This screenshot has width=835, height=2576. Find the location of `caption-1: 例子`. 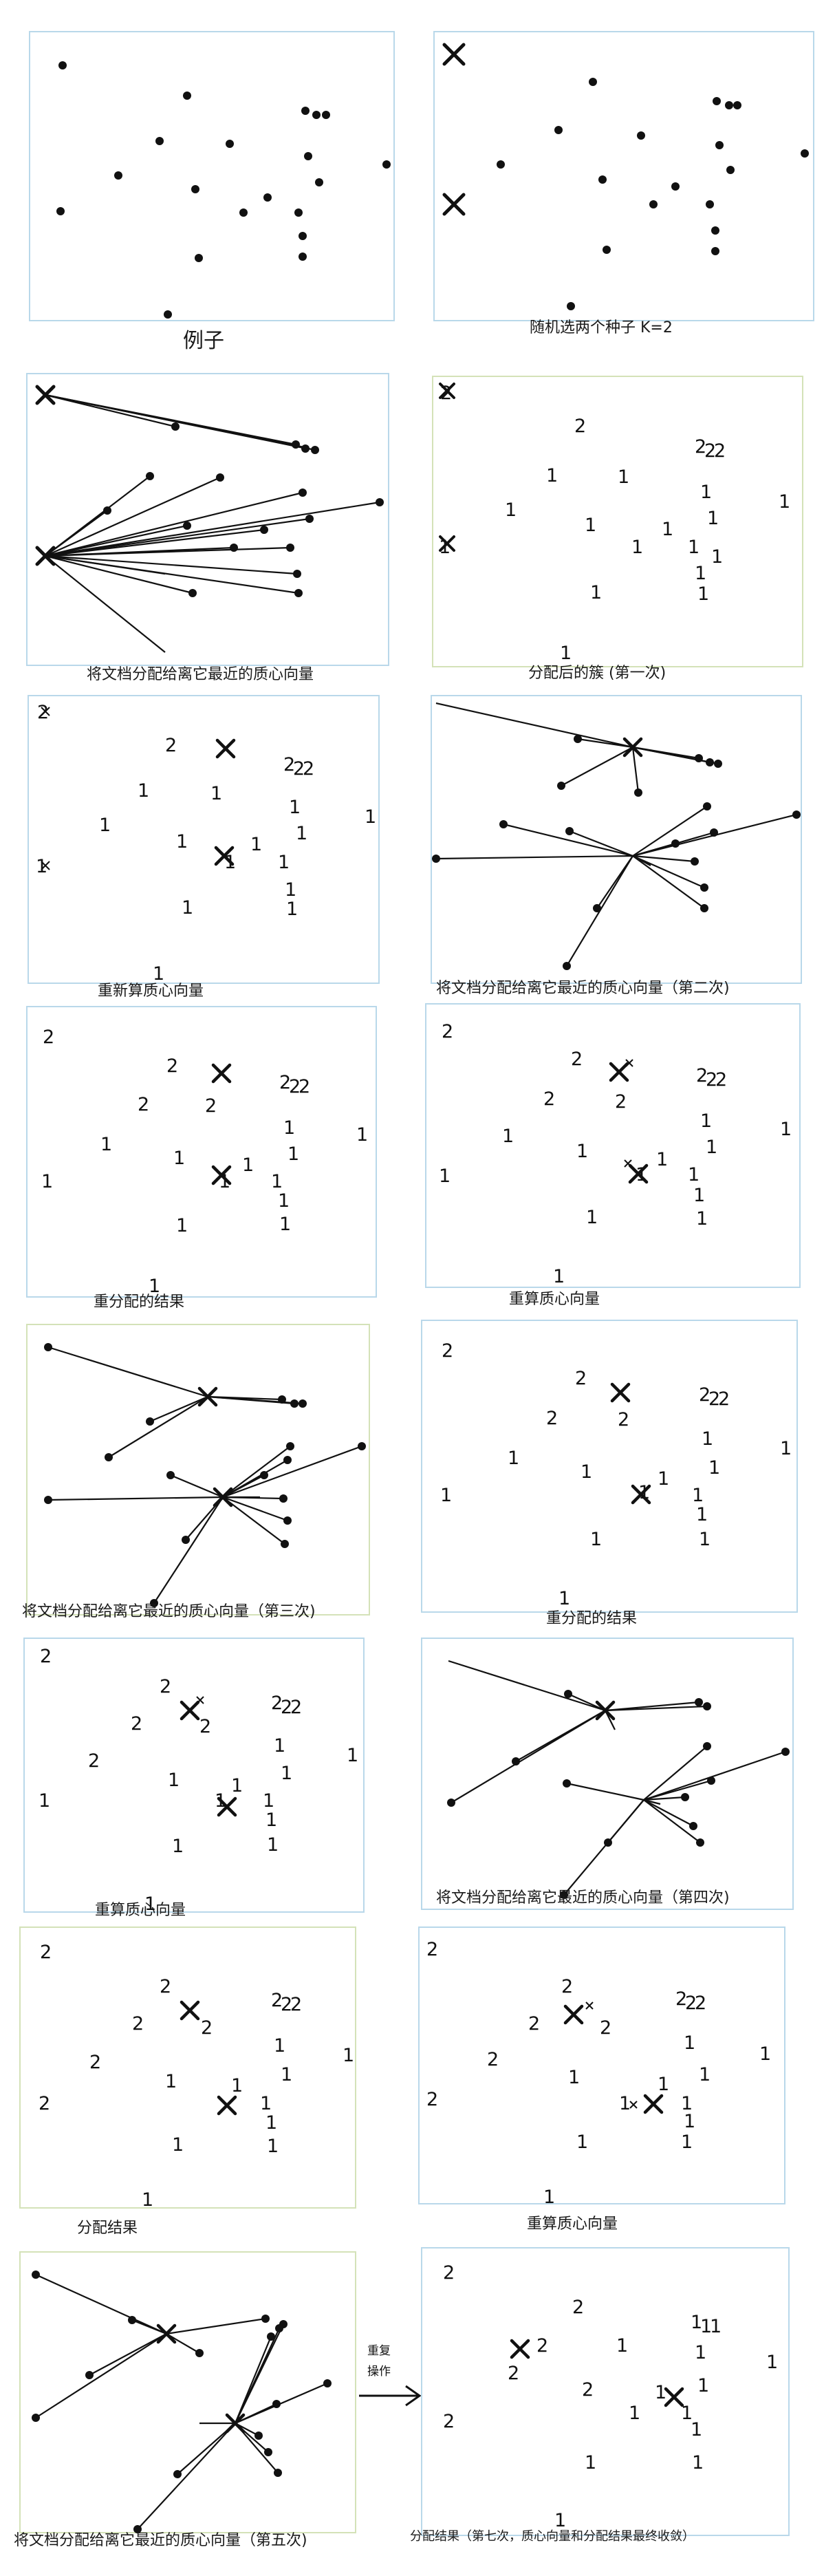

caption-1: 例子 is located at coordinates (203, 341).